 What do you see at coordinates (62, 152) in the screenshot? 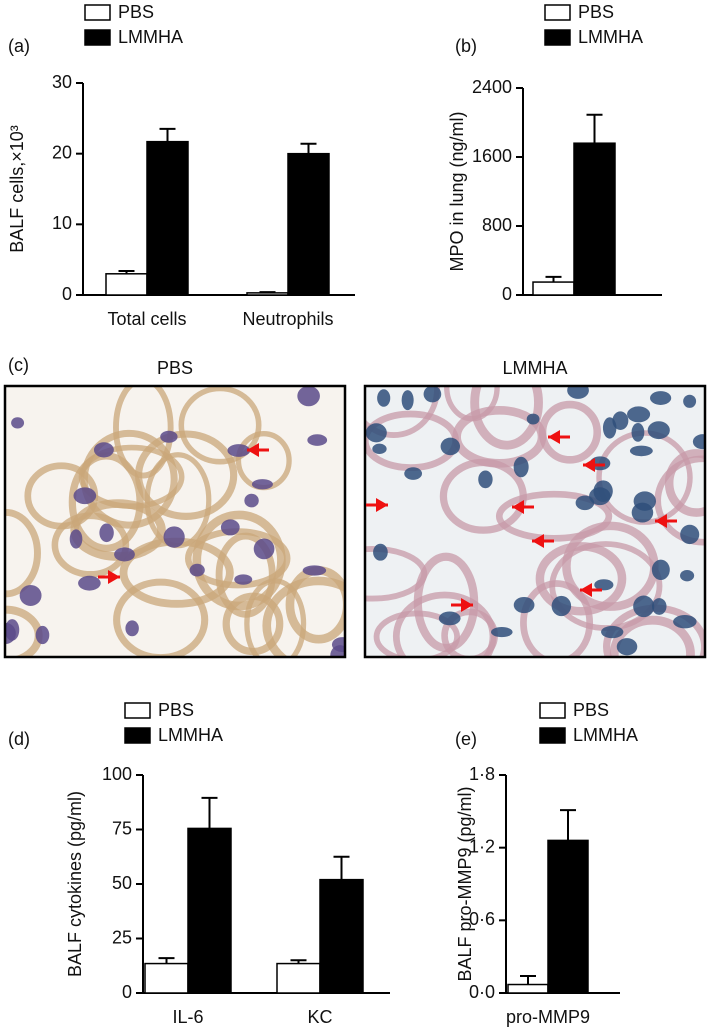
I see `y-tick-label: 20` at bounding box center [62, 152].